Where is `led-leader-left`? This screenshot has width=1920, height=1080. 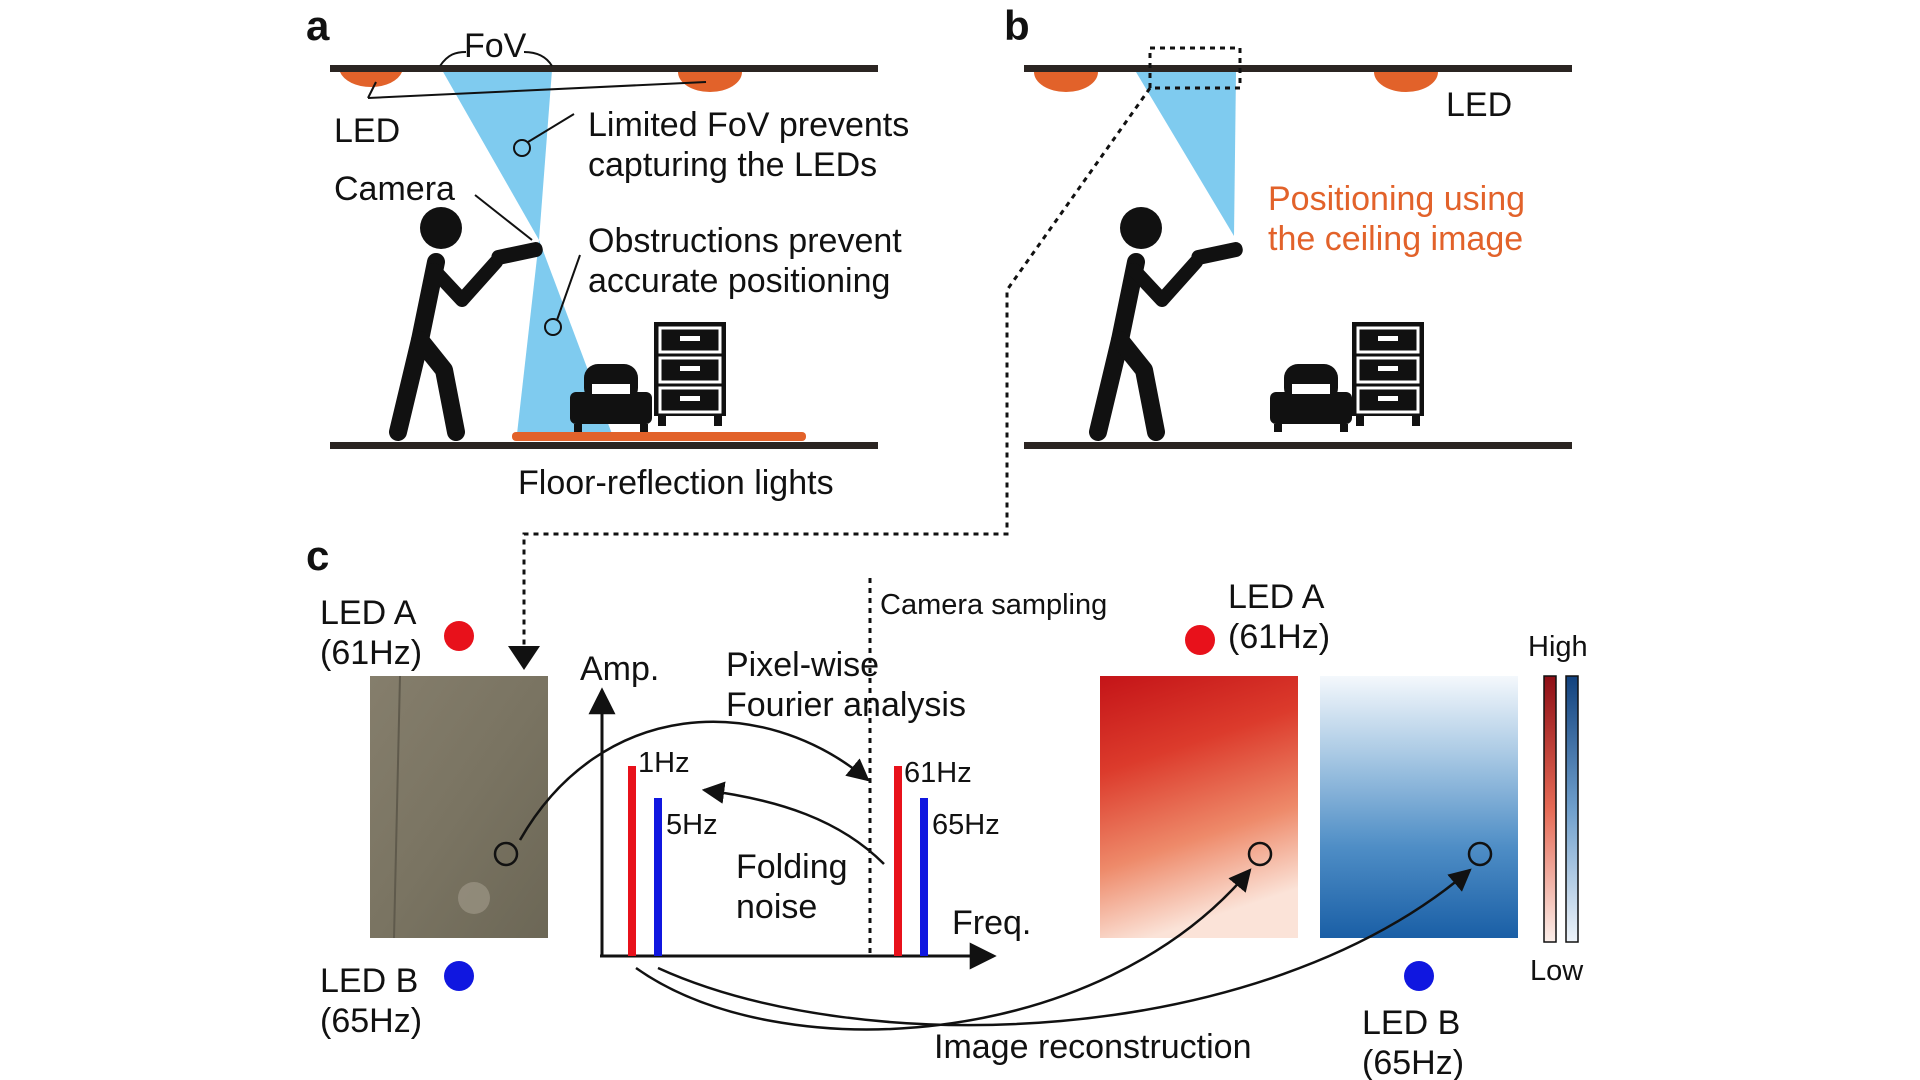 led-leader-left is located at coordinates (372, 90).